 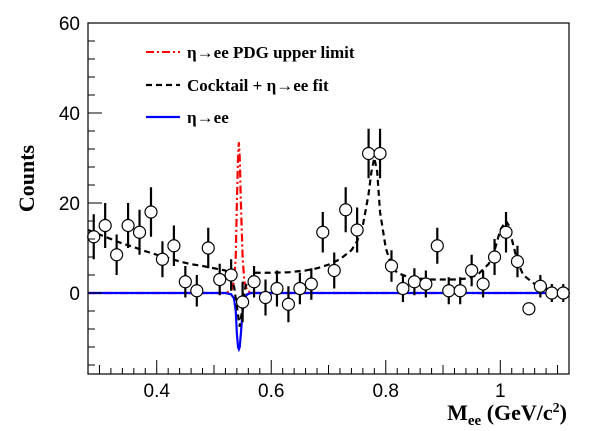 What do you see at coordinates (69, 24) in the screenshot?
I see `y-tick-label: 60` at bounding box center [69, 24].